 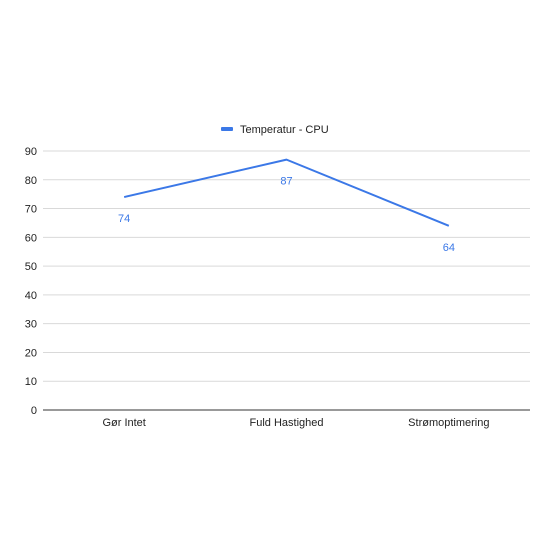 What do you see at coordinates (31, 181) in the screenshot?
I see `y-tick-label: 80` at bounding box center [31, 181].